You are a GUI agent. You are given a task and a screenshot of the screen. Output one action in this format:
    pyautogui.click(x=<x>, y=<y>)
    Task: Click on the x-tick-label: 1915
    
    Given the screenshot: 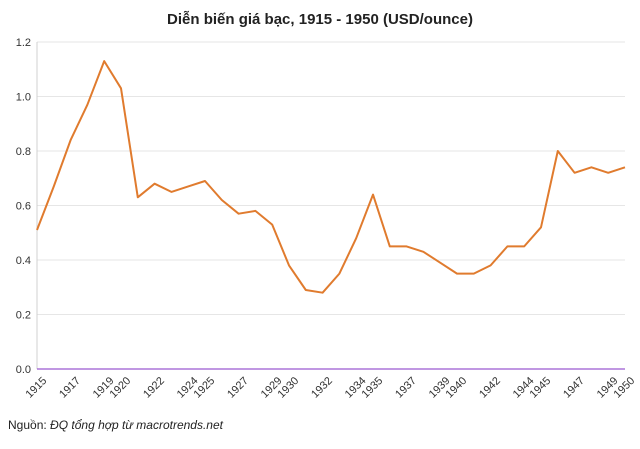 What is the action you would take?
    pyautogui.click(x=37, y=388)
    